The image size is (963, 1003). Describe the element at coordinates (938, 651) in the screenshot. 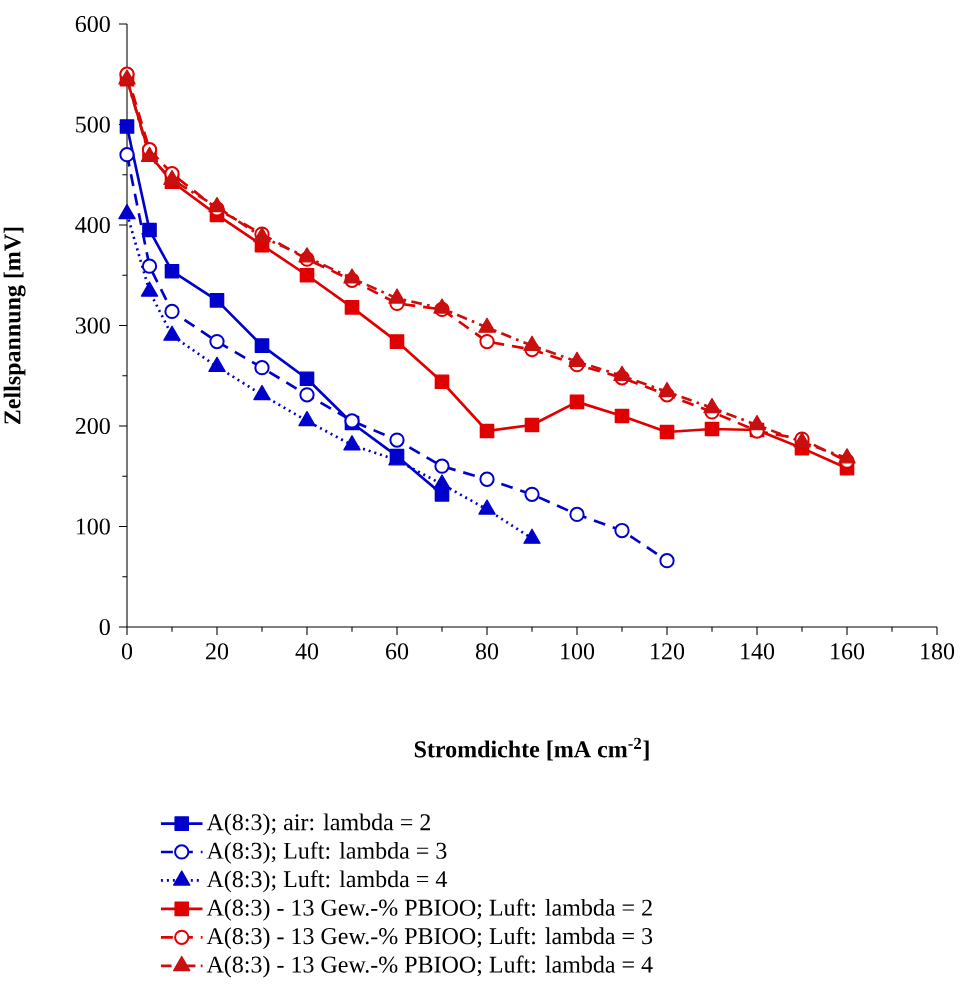

I see `x-tick-label: 180` at that location.